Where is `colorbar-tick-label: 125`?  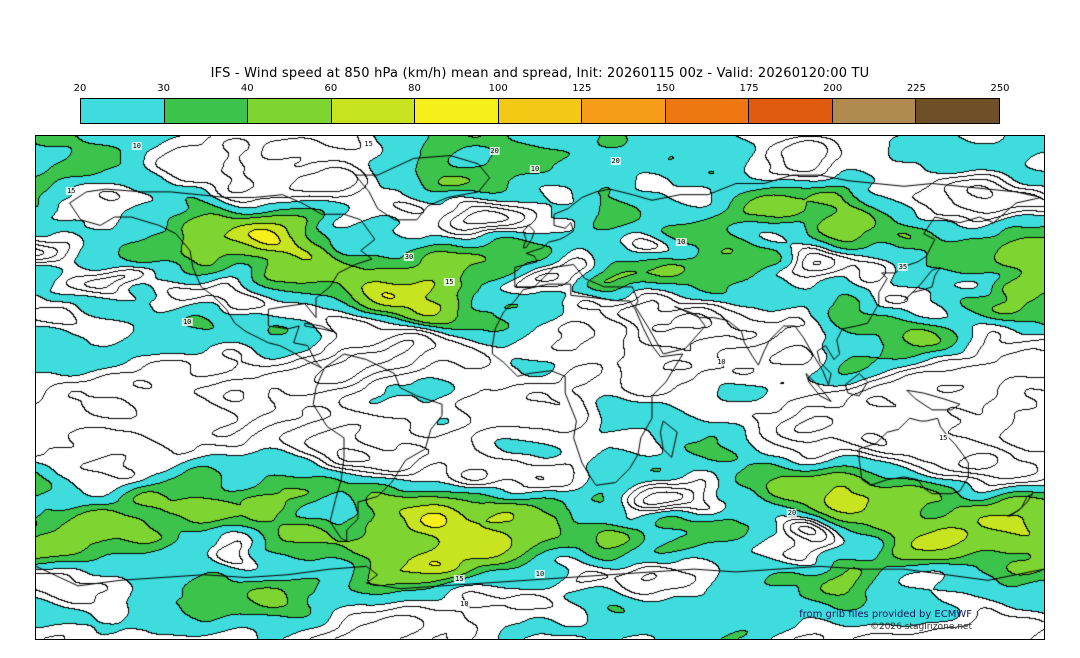 colorbar-tick-label: 125 is located at coordinates (582, 88).